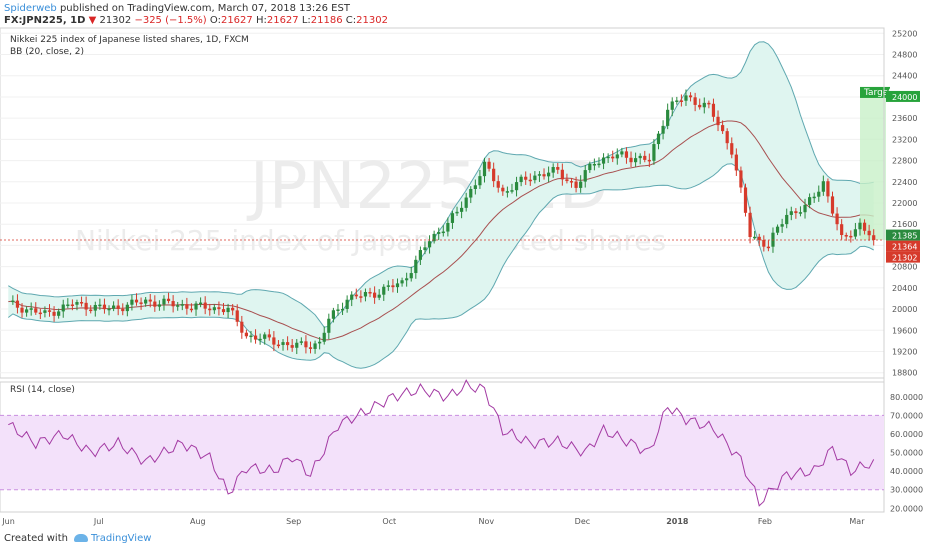 This screenshot has height=550, width=932. What do you see at coordinates (904, 55) in the screenshot?
I see `price-tick-label: 24800` at bounding box center [904, 55].